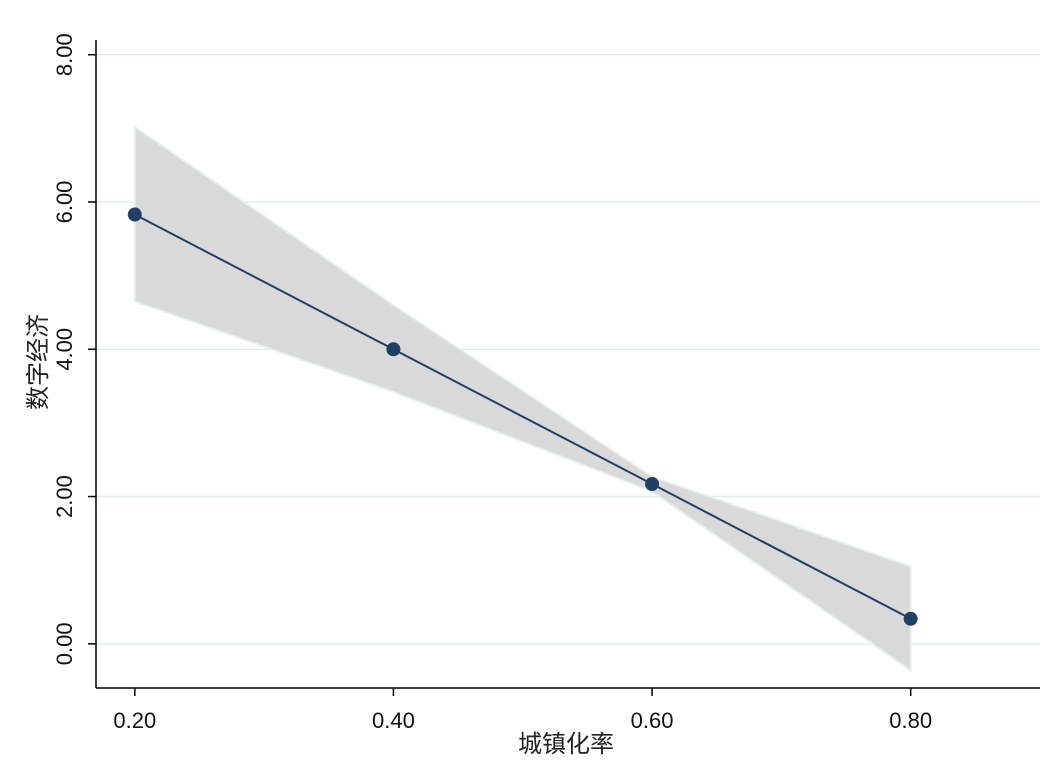 The image size is (1054, 767). Describe the element at coordinates (910, 720) in the screenshot. I see `x-tick-label: 0.80` at that location.